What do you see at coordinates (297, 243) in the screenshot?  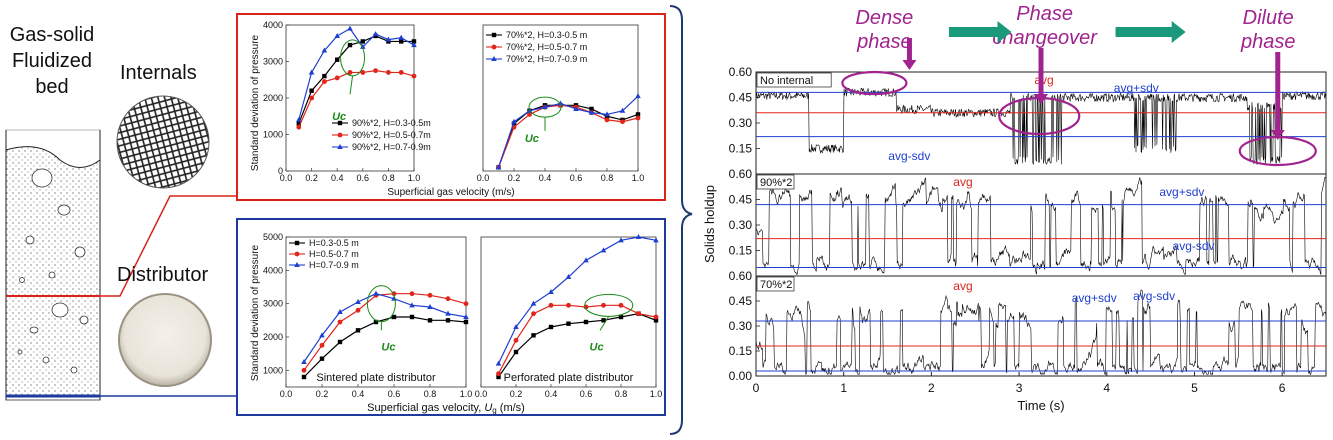 I see `legend-bottom-swatch-marker` at bounding box center [297, 243].